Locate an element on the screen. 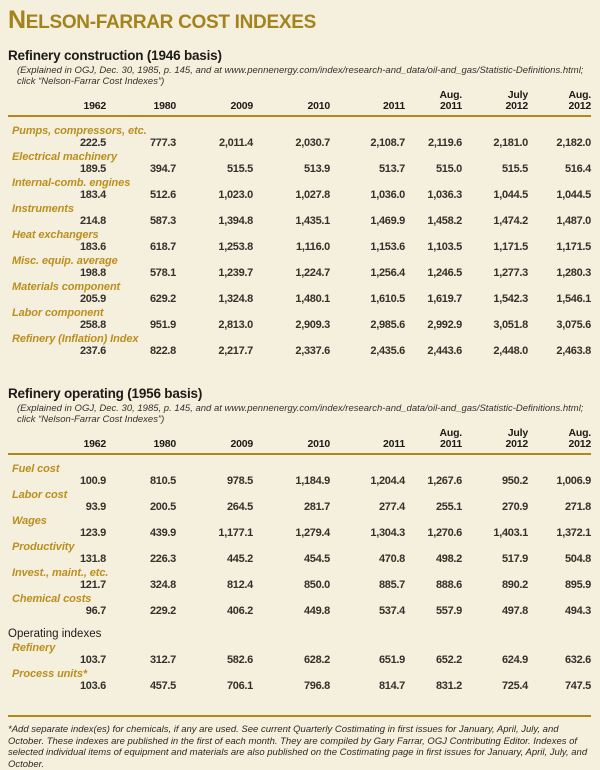 Image resolution: width=600 pixels, height=770 pixels. row-value: 439.9 is located at coordinates (162, 533).